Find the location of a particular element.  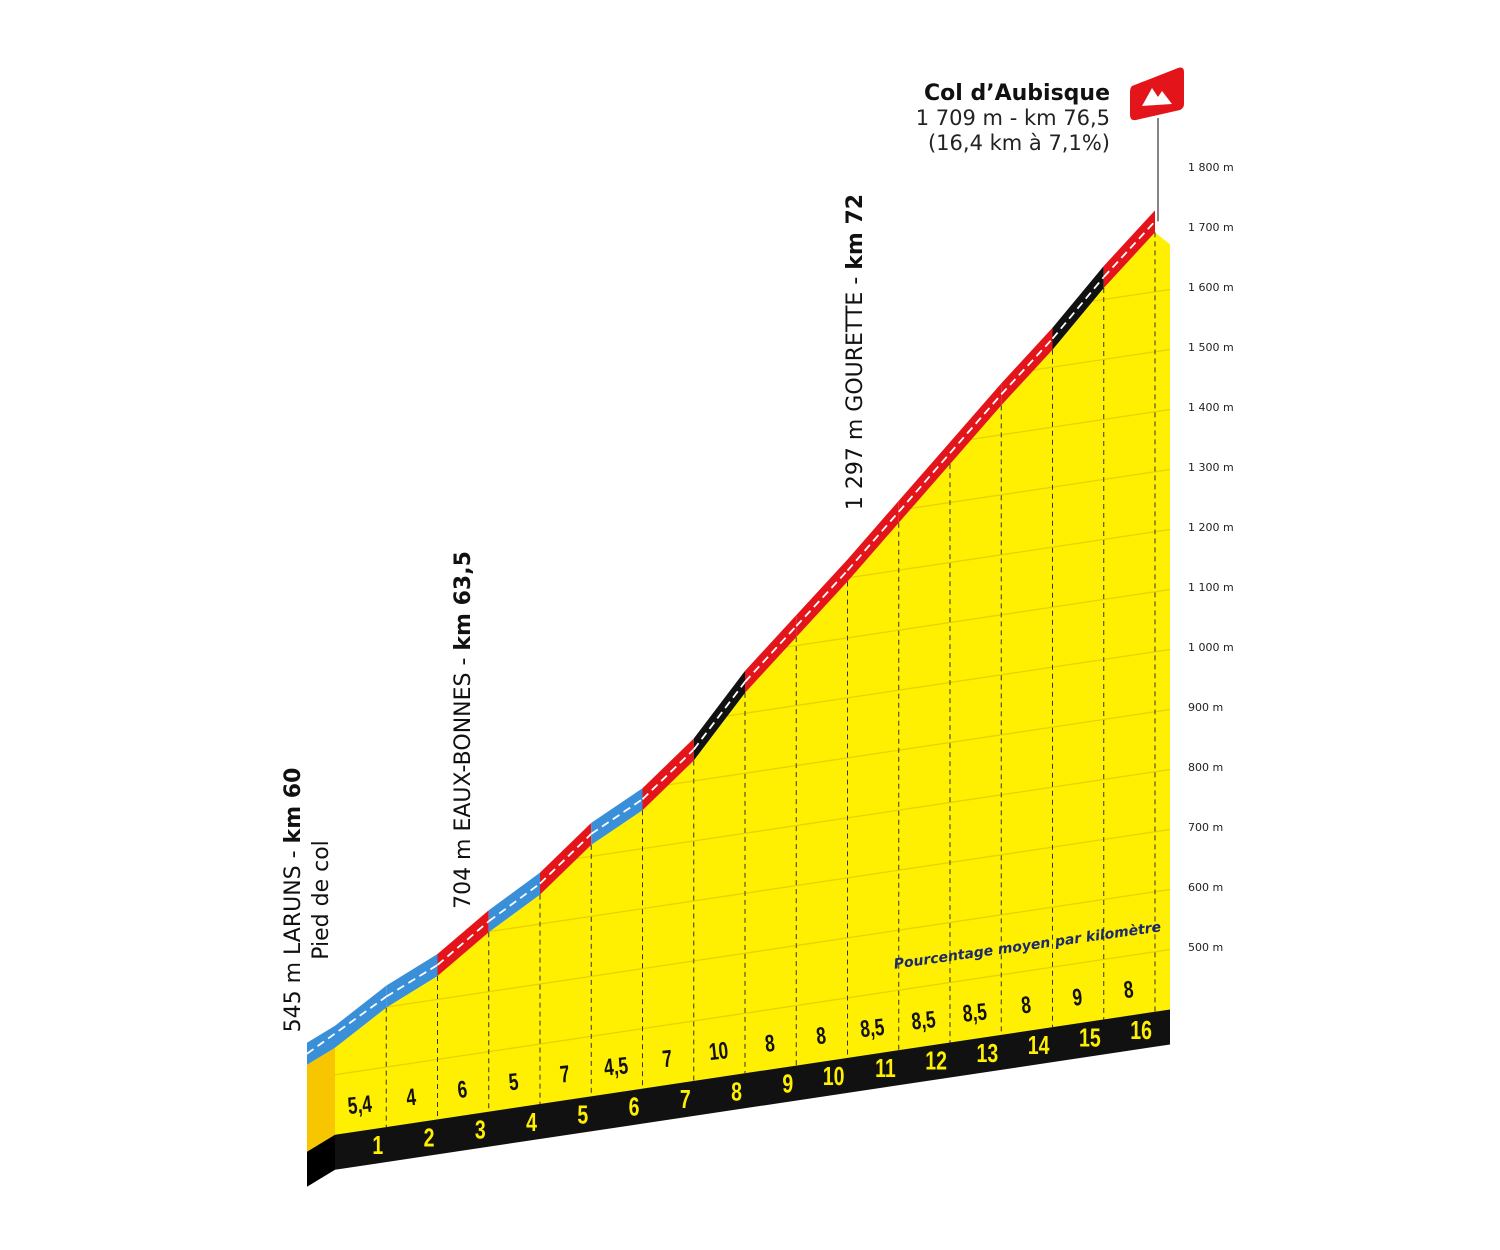

gradient-label: 6 is located at coordinates (462, 1089).